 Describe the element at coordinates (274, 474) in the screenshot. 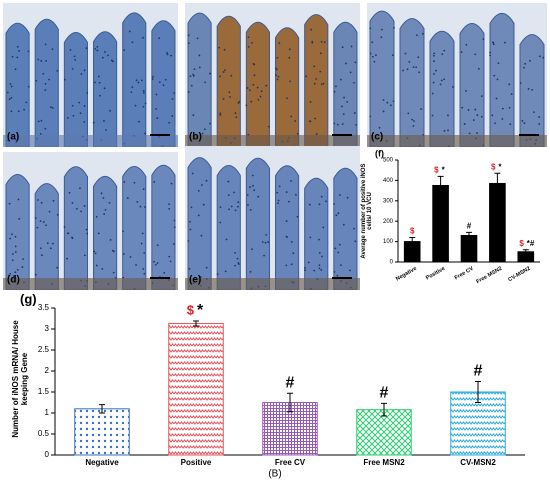

I see `figure-label: (B)` at that location.